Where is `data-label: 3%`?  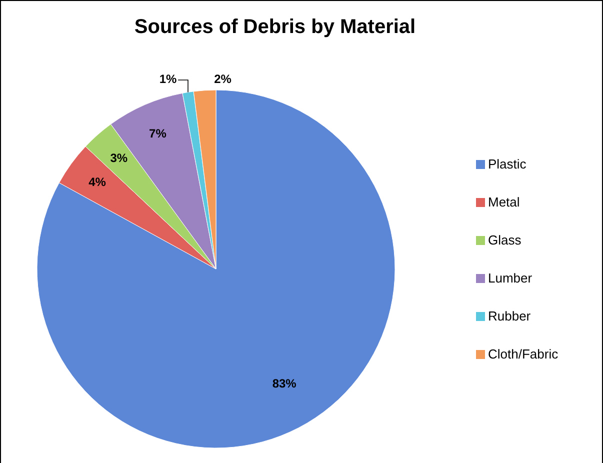
data-label: 3% is located at coordinates (119, 158).